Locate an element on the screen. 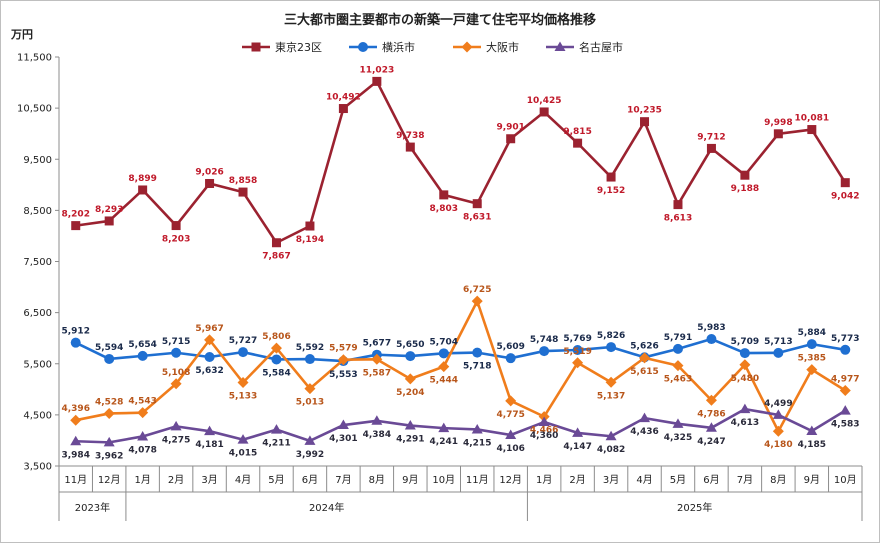 This screenshot has width=880, height=543. legend-label-0: 東京23区 is located at coordinates (298, 47).